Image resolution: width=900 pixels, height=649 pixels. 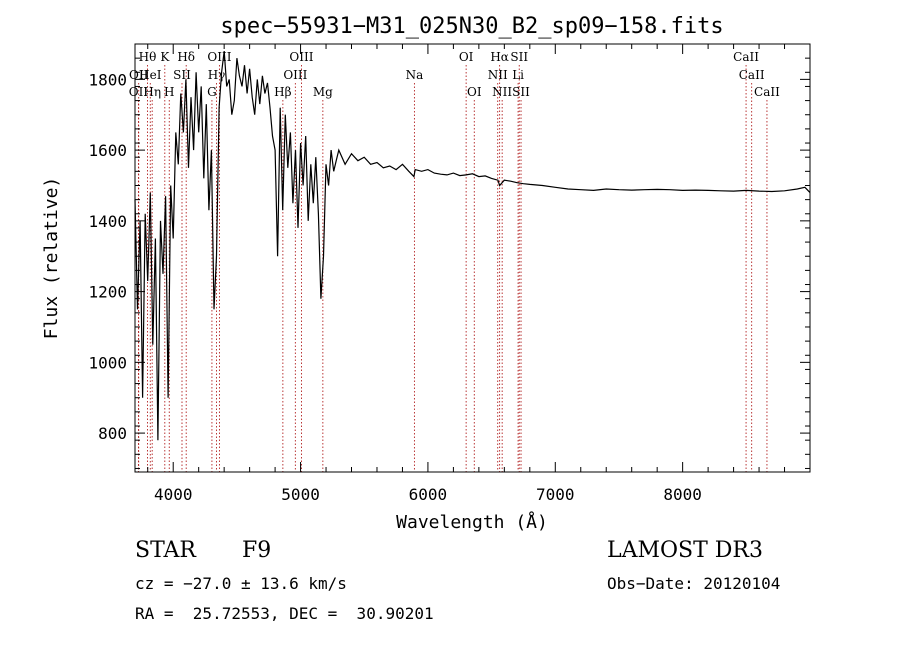 I want to click on x-tick-label: 4000, so click(x=173, y=494).